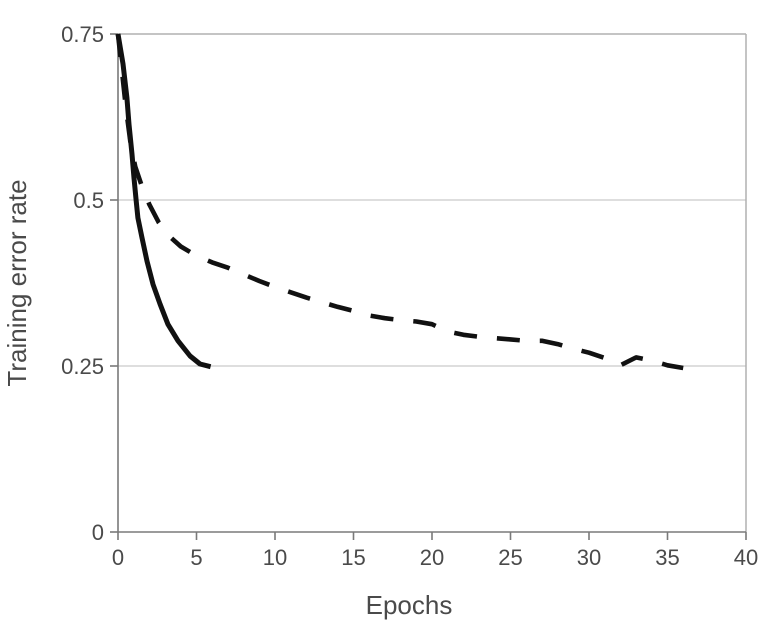  What do you see at coordinates (667, 557) in the screenshot?
I see `x-tick-label-35: 35` at bounding box center [667, 557].